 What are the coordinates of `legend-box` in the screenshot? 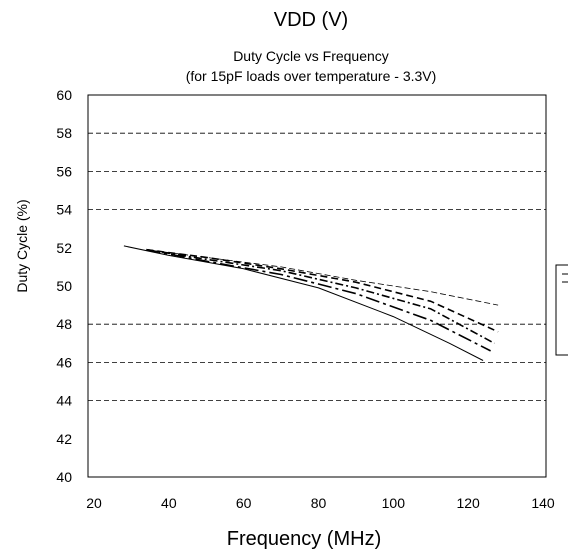 It's located at (561, 310).